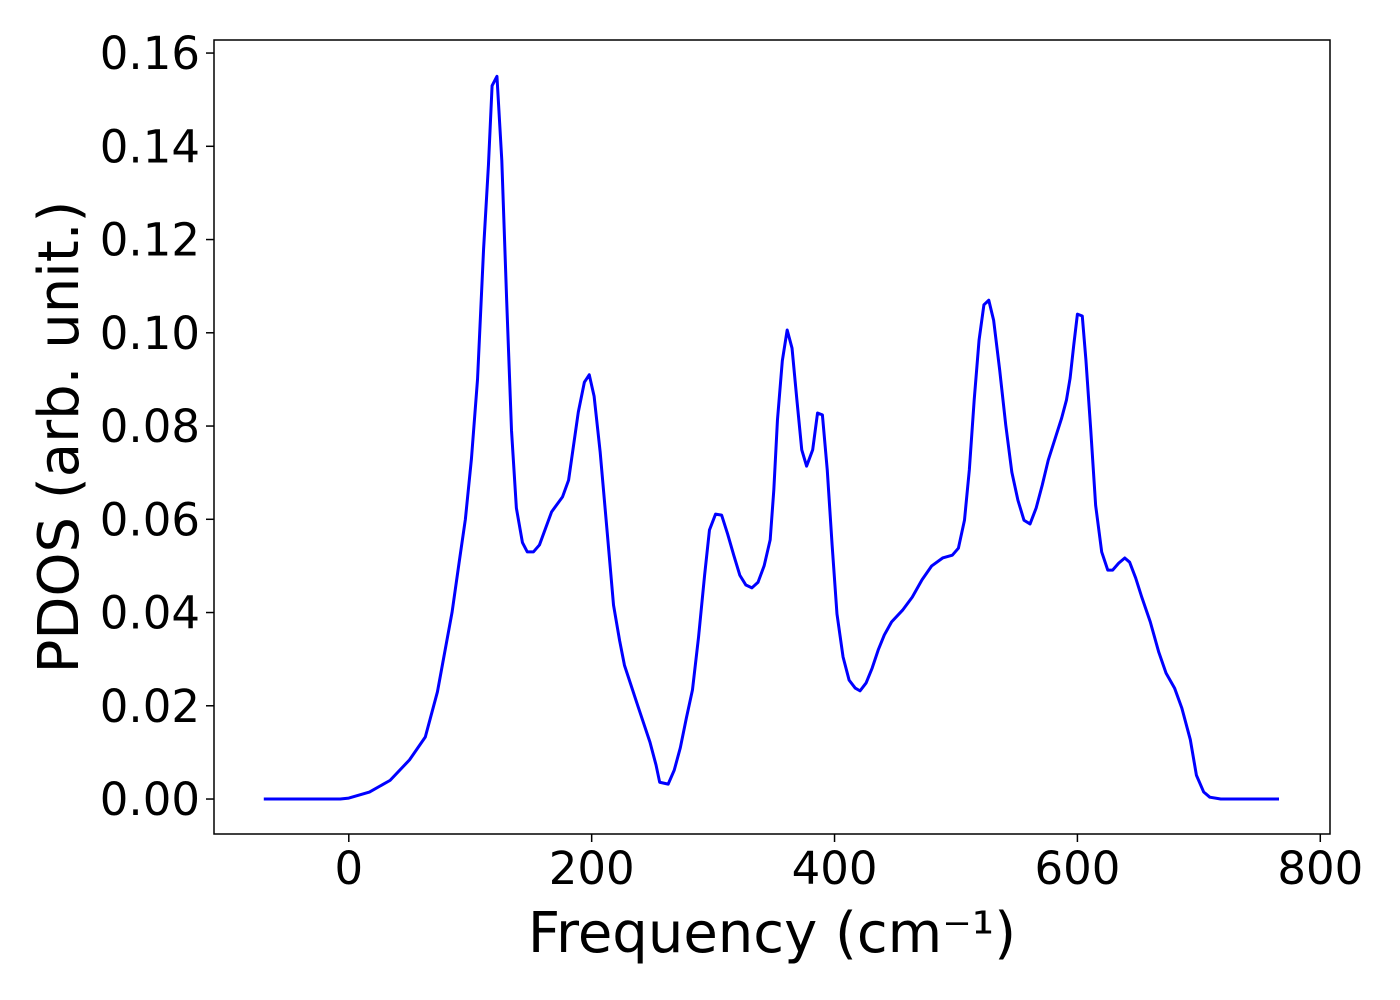  Describe the element at coordinates (348, 868) in the screenshot. I see `x-tick-label: 0` at that location.